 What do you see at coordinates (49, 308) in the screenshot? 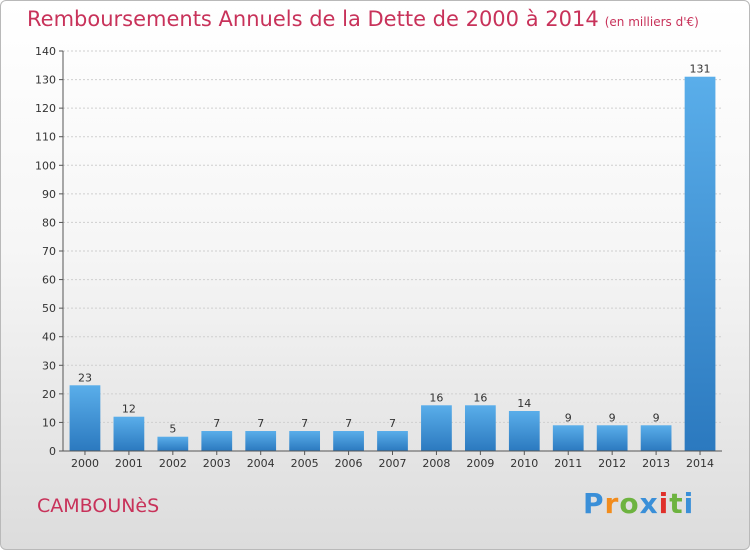
I see `y-tick-label: 50` at bounding box center [49, 308].